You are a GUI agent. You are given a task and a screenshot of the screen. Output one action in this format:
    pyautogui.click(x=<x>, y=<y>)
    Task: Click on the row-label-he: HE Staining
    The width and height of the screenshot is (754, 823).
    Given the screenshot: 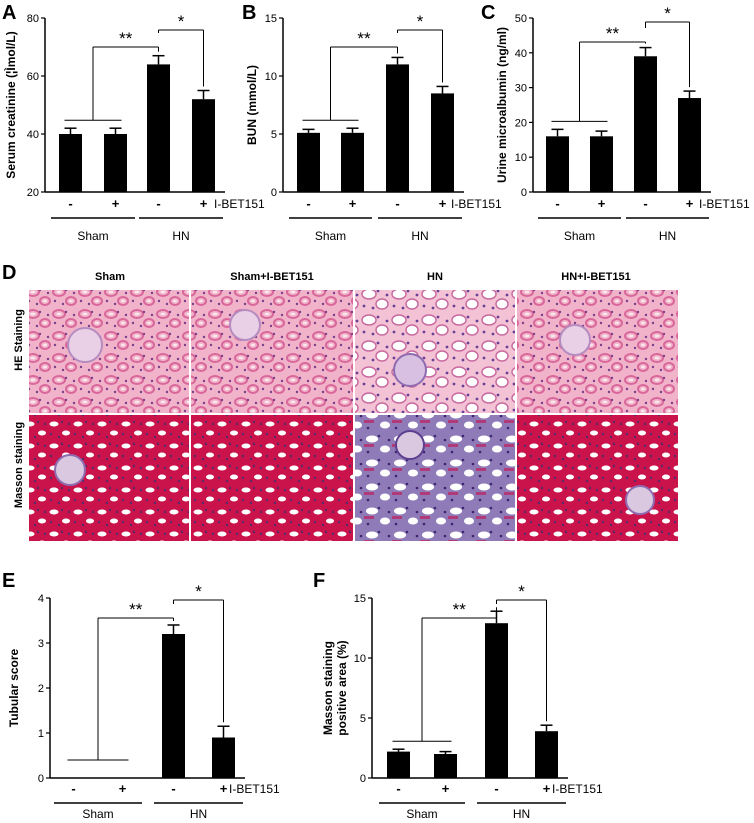 What is the action you would take?
    pyautogui.click(x=19, y=340)
    